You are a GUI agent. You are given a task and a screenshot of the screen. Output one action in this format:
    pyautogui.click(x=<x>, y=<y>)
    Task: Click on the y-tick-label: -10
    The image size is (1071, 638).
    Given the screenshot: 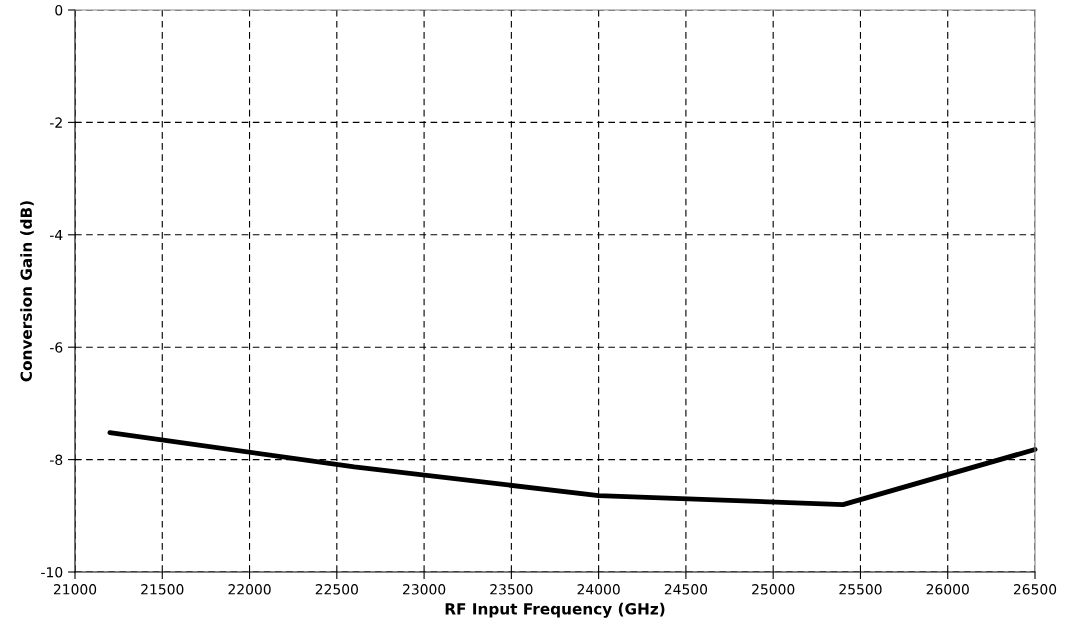 What is the action you would take?
    pyautogui.click(x=52, y=572)
    